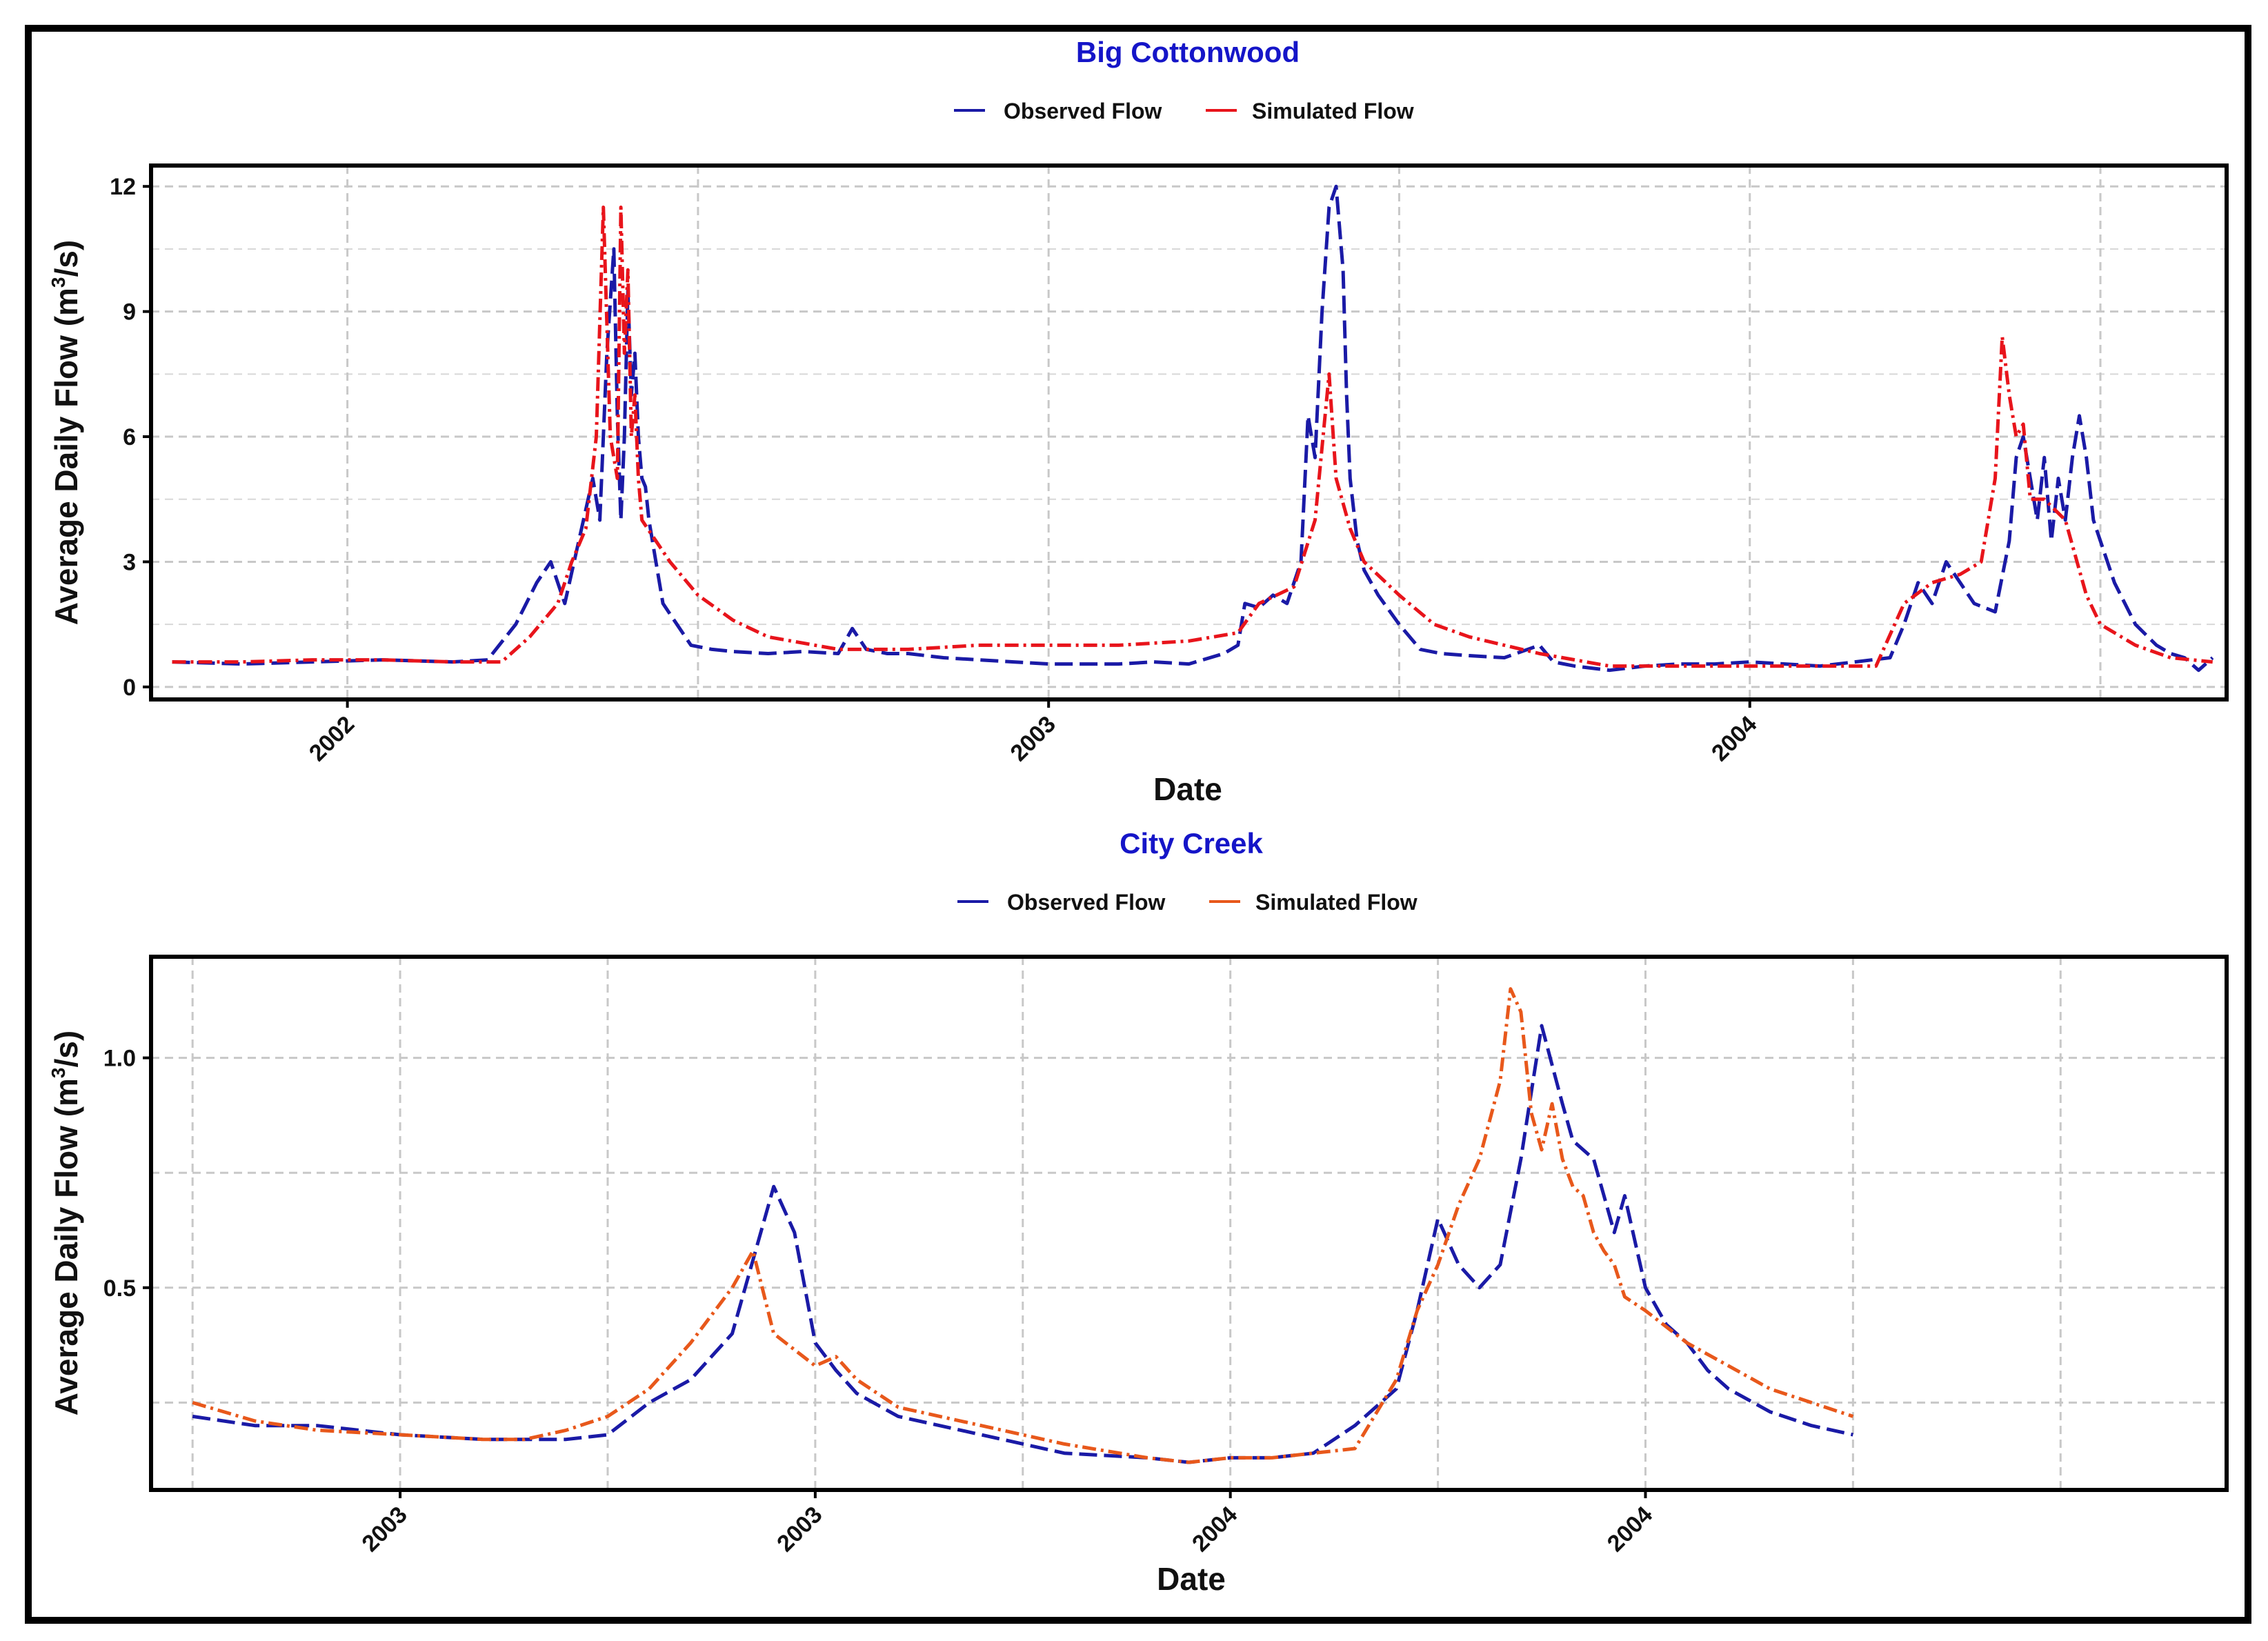 The width and height of the screenshot is (2268, 1641). I want to click on y-tick-label: 12, so click(123, 187).